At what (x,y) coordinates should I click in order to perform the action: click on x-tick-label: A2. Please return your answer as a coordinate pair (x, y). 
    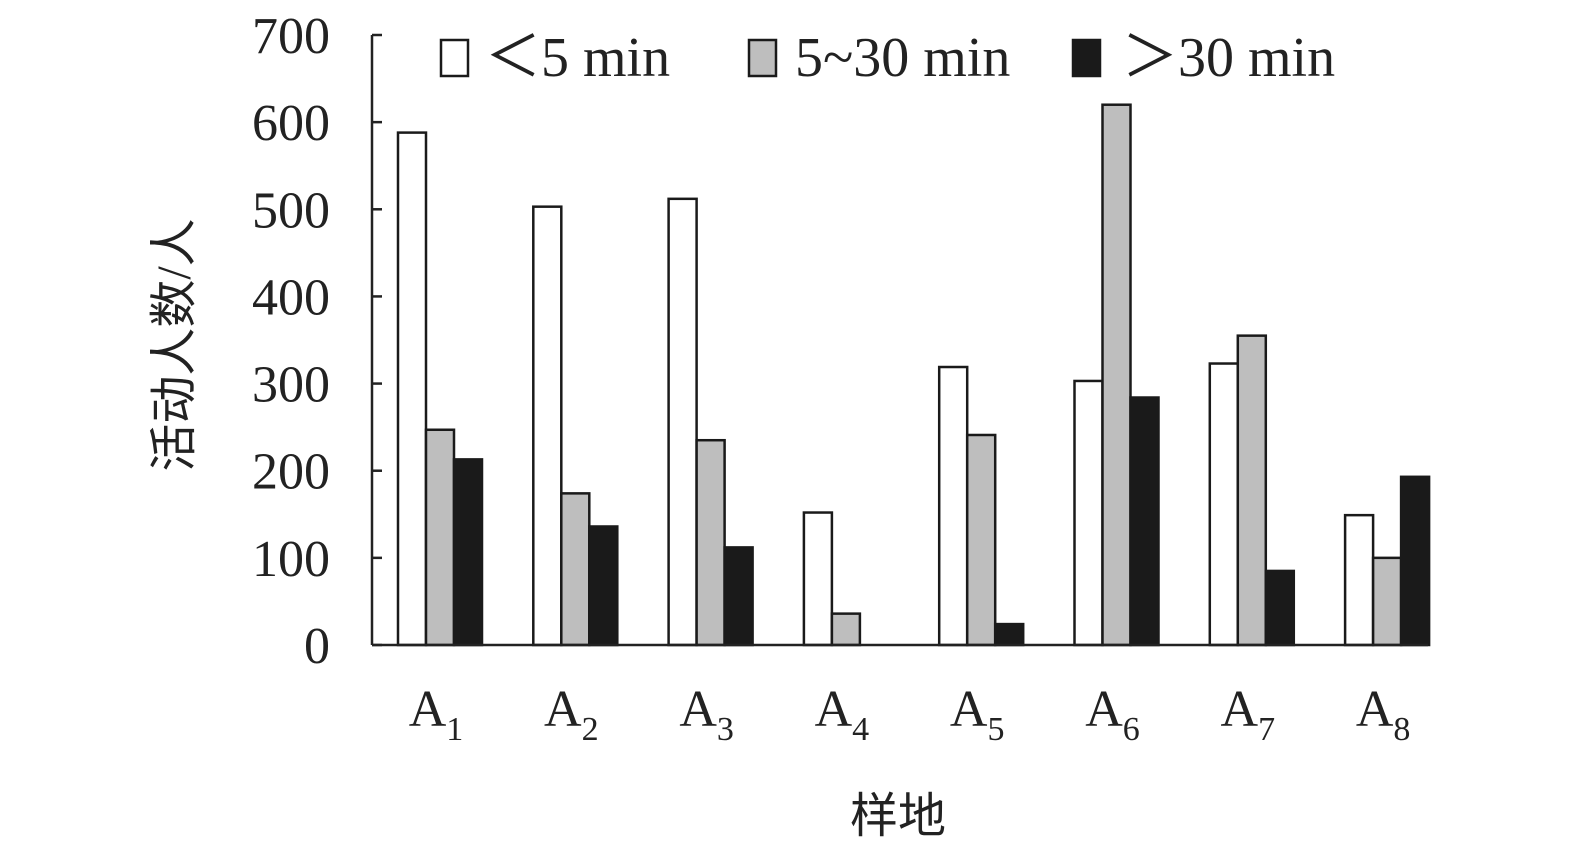
    Looking at the image, I should click on (571, 714).